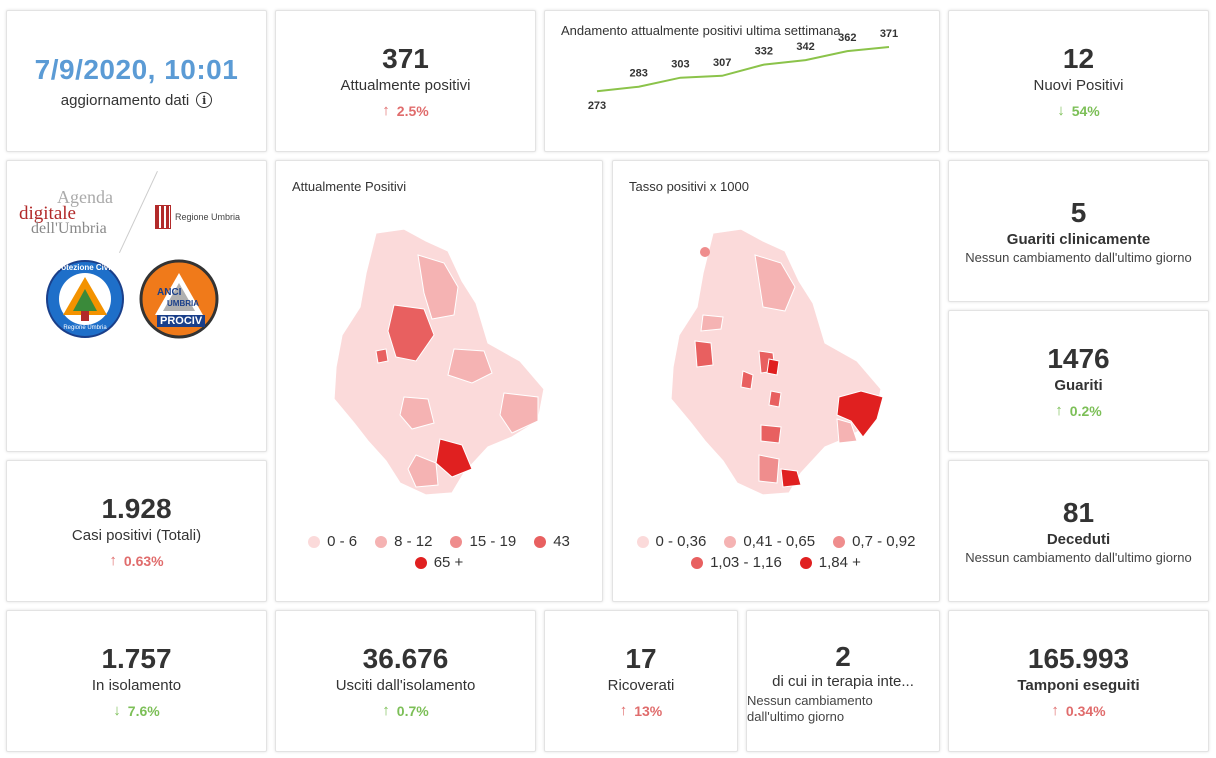 Image resolution: width=1216 pixels, height=758 pixels. What do you see at coordinates (1078, 58) in the screenshot?
I see `nuovi-positivi-value: 12` at bounding box center [1078, 58].